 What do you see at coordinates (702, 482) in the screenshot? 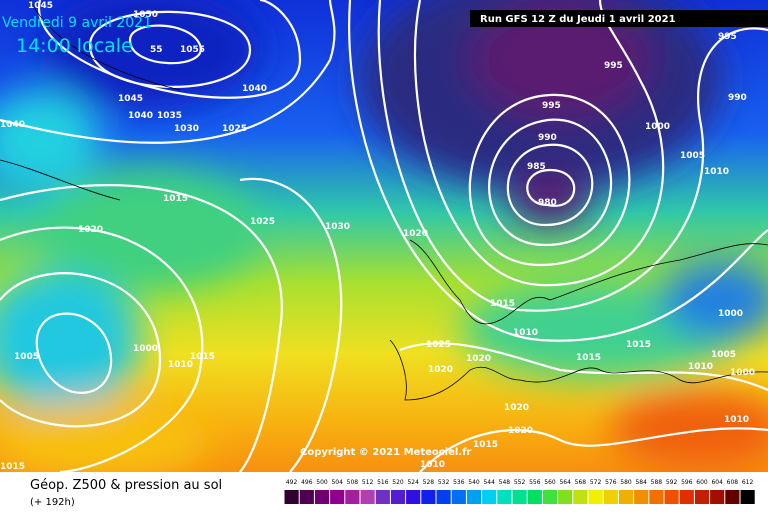
I see `scale-label: 600` at bounding box center [702, 482].